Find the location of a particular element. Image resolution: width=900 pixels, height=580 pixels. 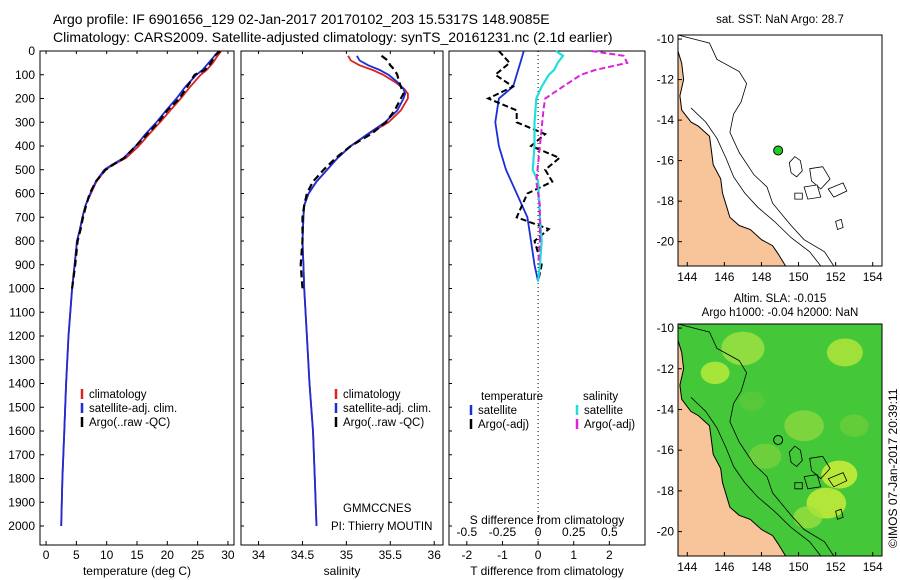

pressure-tick-label: 1500 is located at coordinates (21, 407).